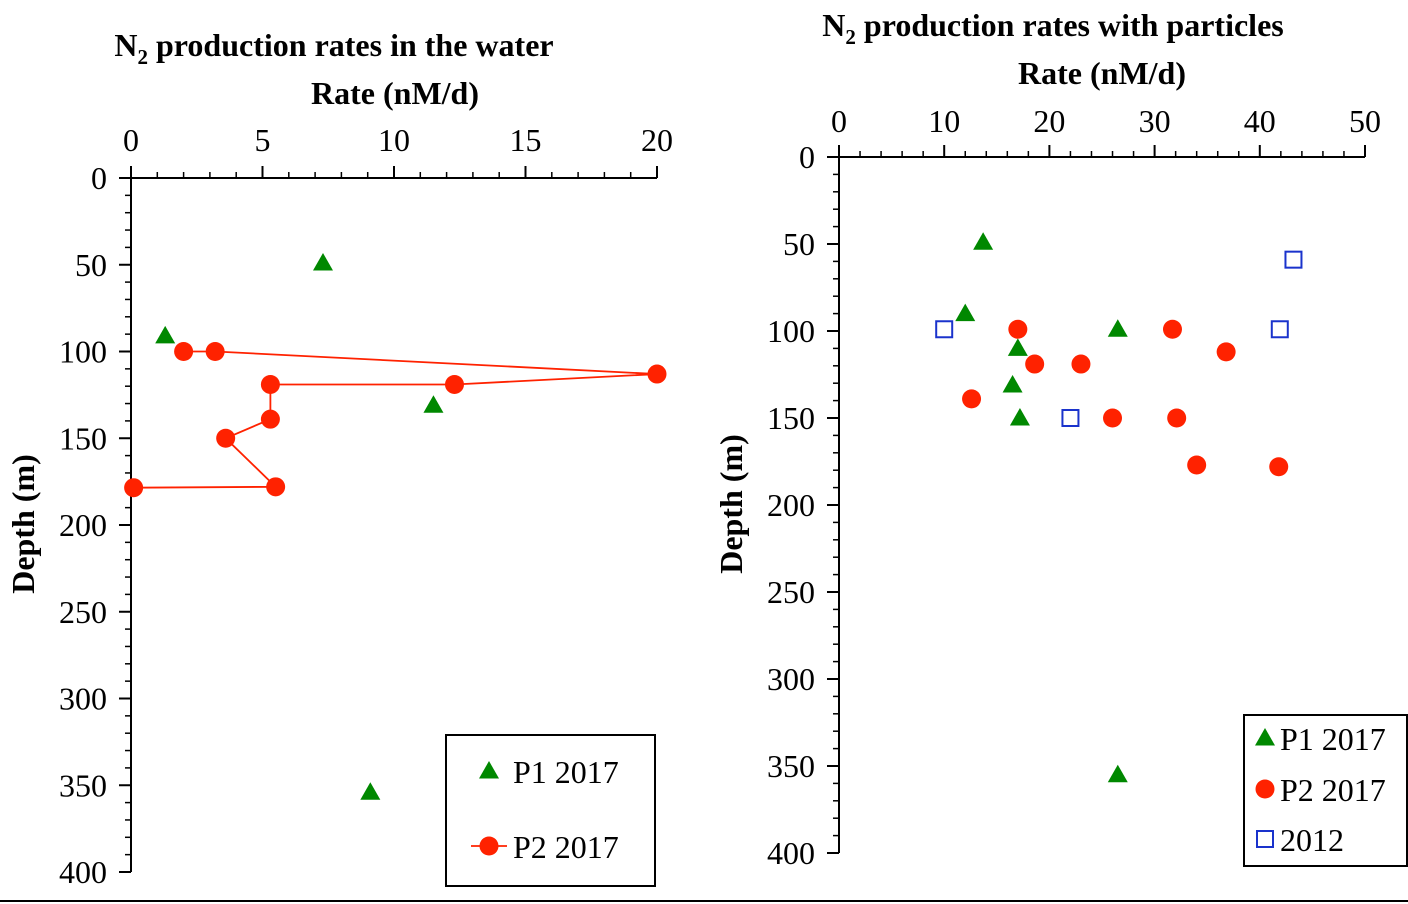 The image size is (1408, 904). Describe the element at coordinates (1155, 121) in the screenshot. I see `x-tick-label: 30` at that location.